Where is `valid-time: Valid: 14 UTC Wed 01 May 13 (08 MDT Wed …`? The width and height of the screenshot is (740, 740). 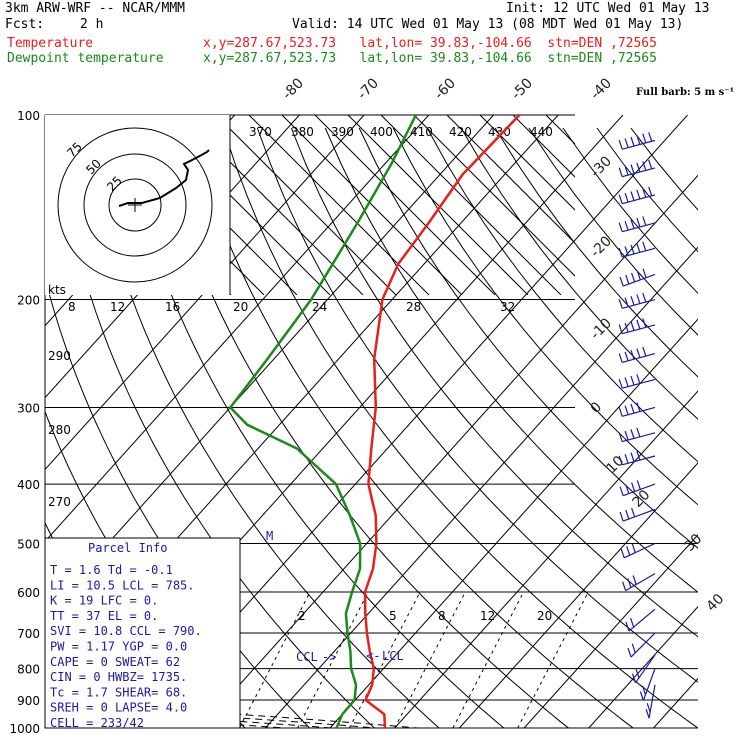
valid-time: Valid: 14 UTC Wed 01 May 13 (08 MDT Wed … is located at coordinates (488, 24).